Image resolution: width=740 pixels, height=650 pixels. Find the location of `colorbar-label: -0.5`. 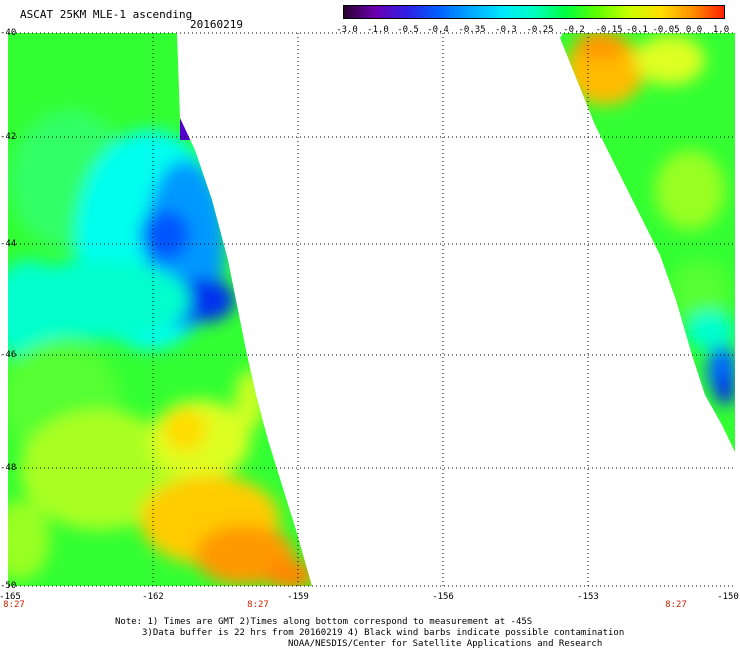

colorbar-label: -0.5 is located at coordinates (408, 30).